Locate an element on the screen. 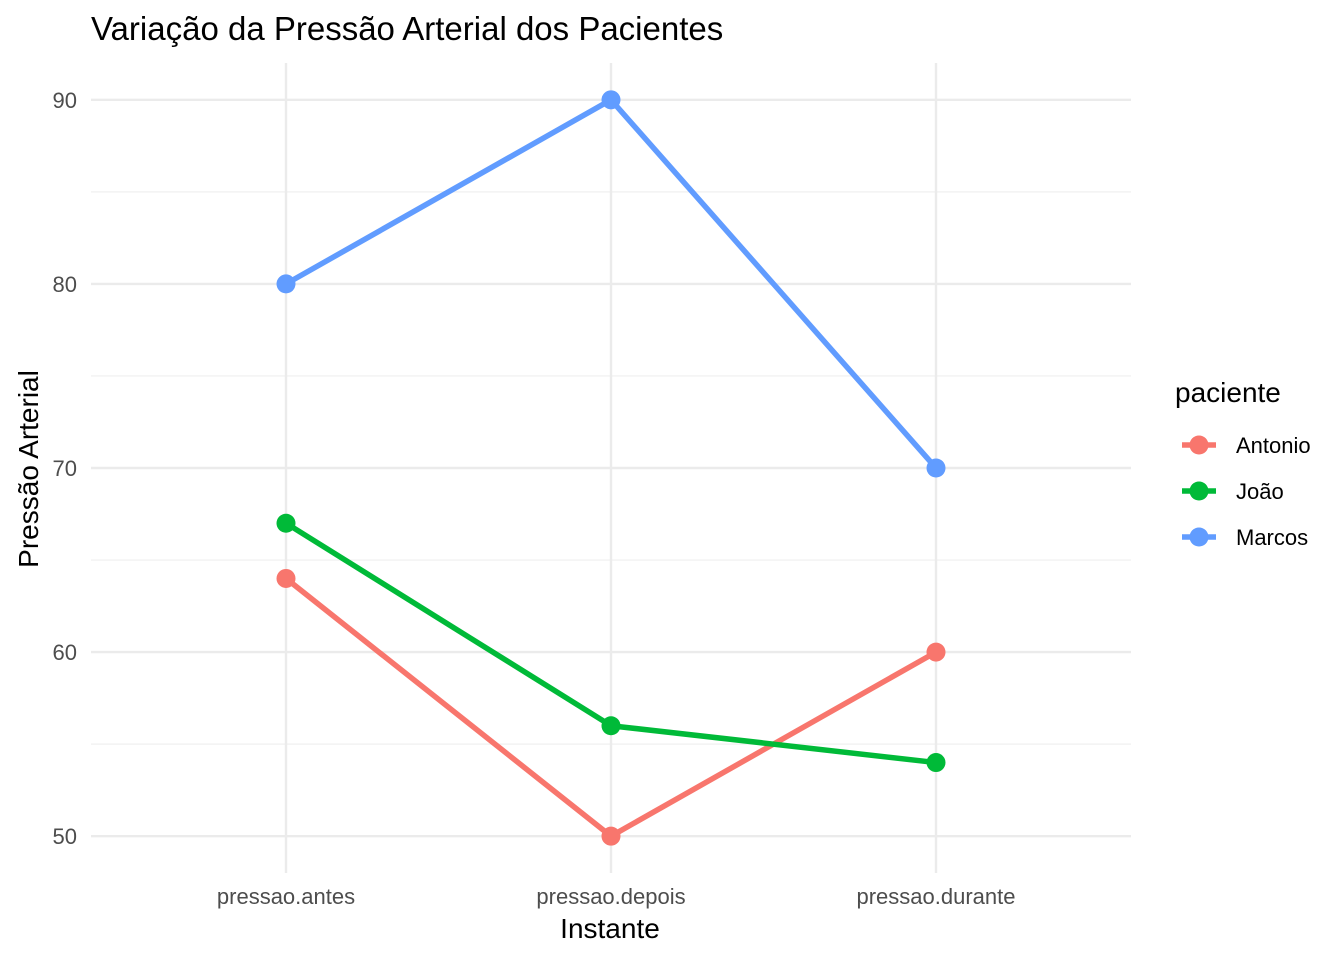  legend-label-marcos: Marcos is located at coordinates (1272, 537).